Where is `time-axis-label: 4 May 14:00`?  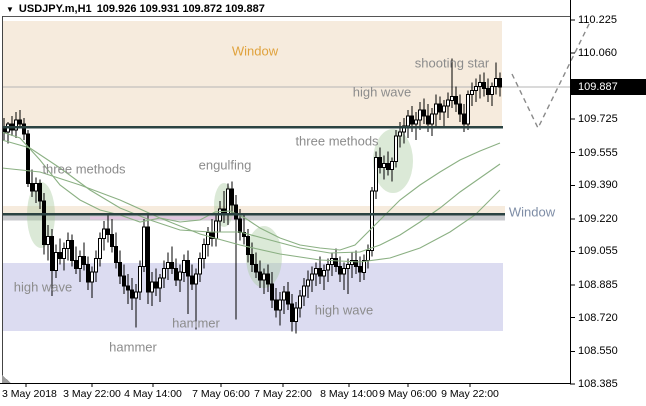 time-axis-label: 4 May 14:00 is located at coordinates (153, 394).